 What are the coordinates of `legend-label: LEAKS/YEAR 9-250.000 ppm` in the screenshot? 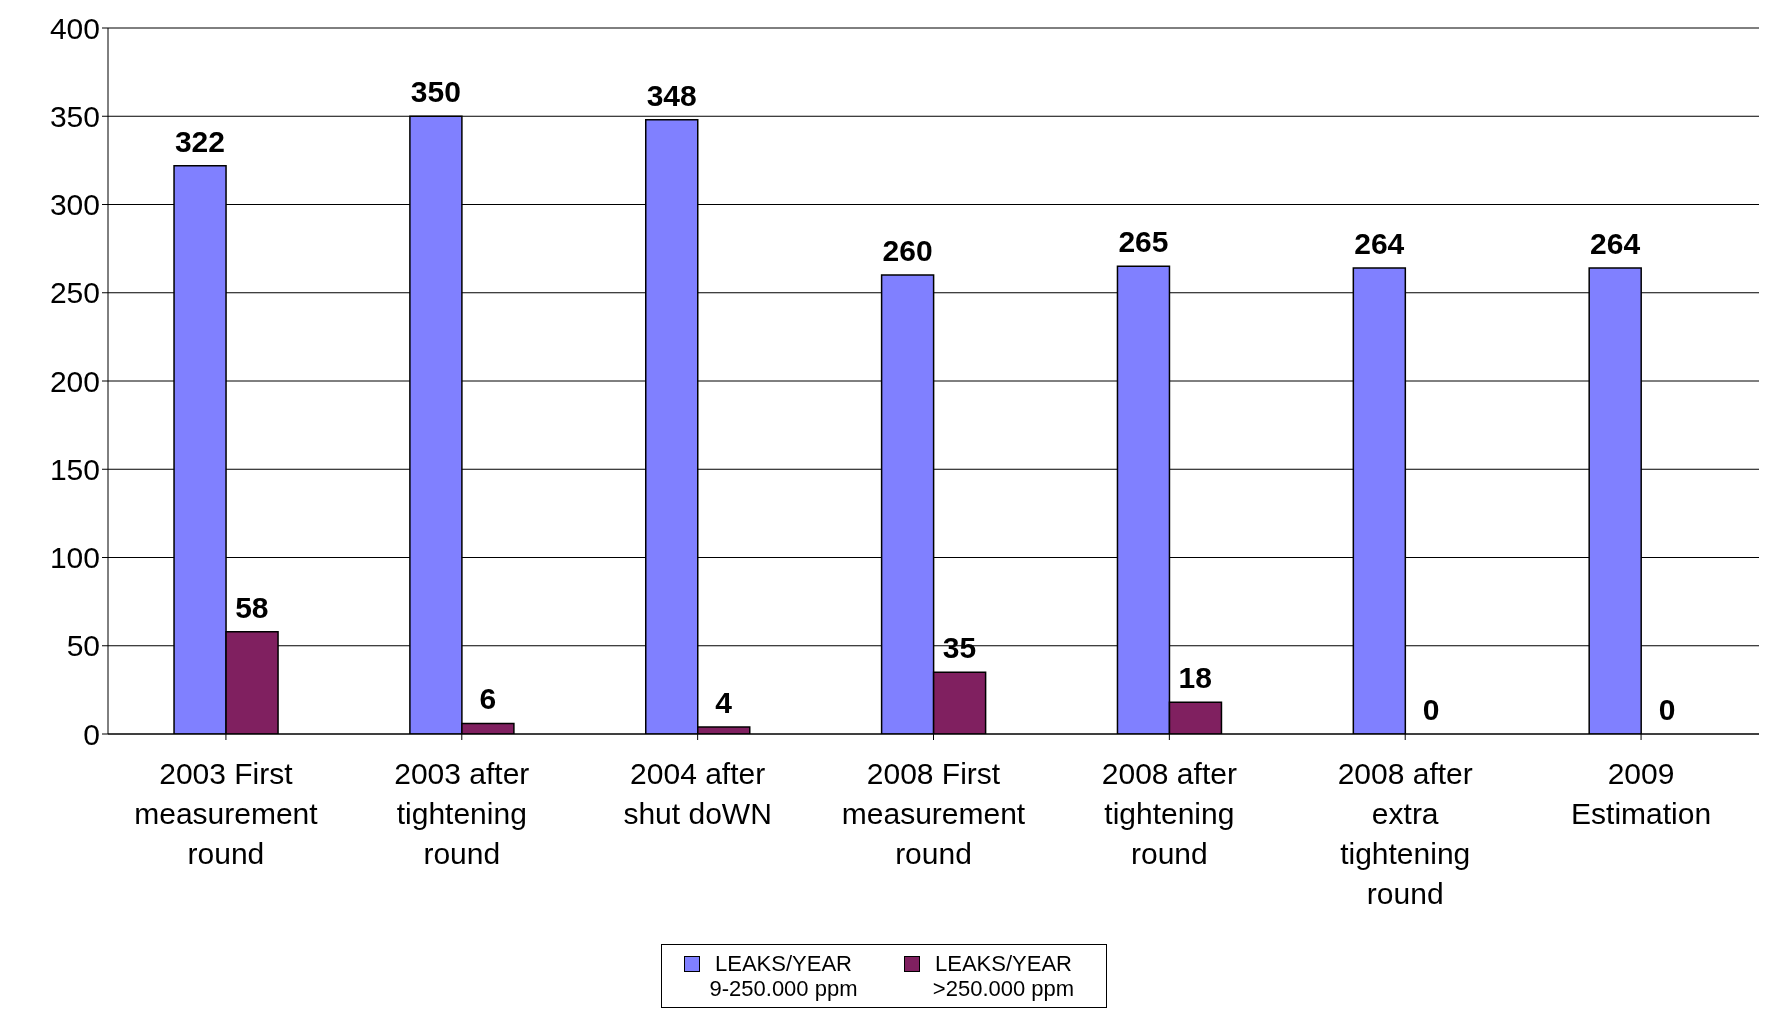 It's located at (783, 976).